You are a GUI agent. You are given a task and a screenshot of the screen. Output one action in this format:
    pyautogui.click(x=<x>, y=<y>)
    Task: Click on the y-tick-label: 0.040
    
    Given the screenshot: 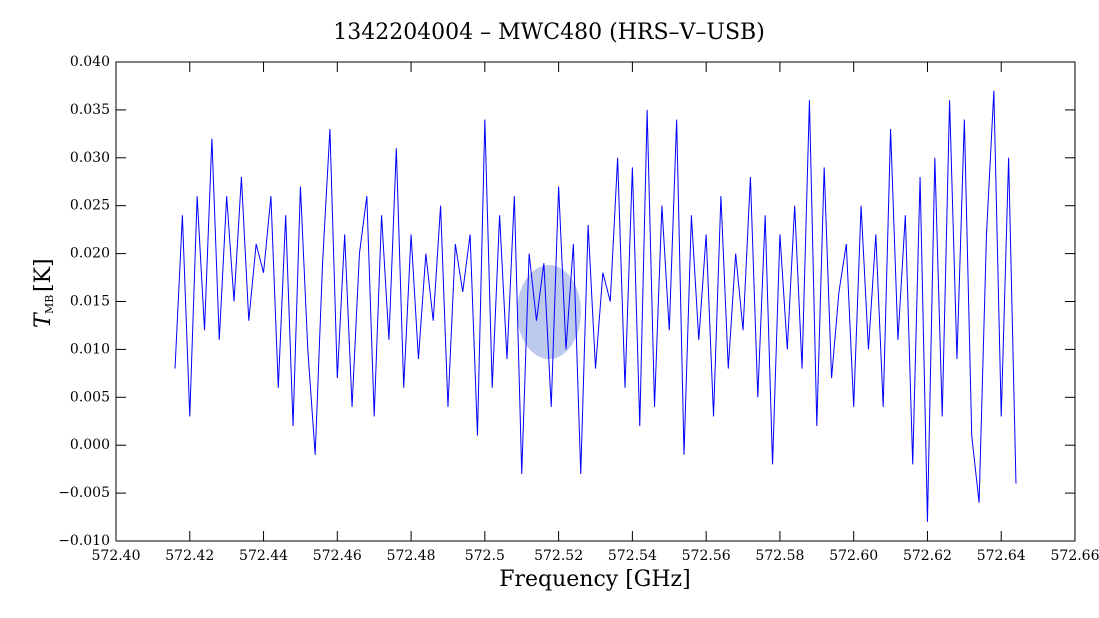 What is the action you would take?
    pyautogui.click(x=90, y=62)
    